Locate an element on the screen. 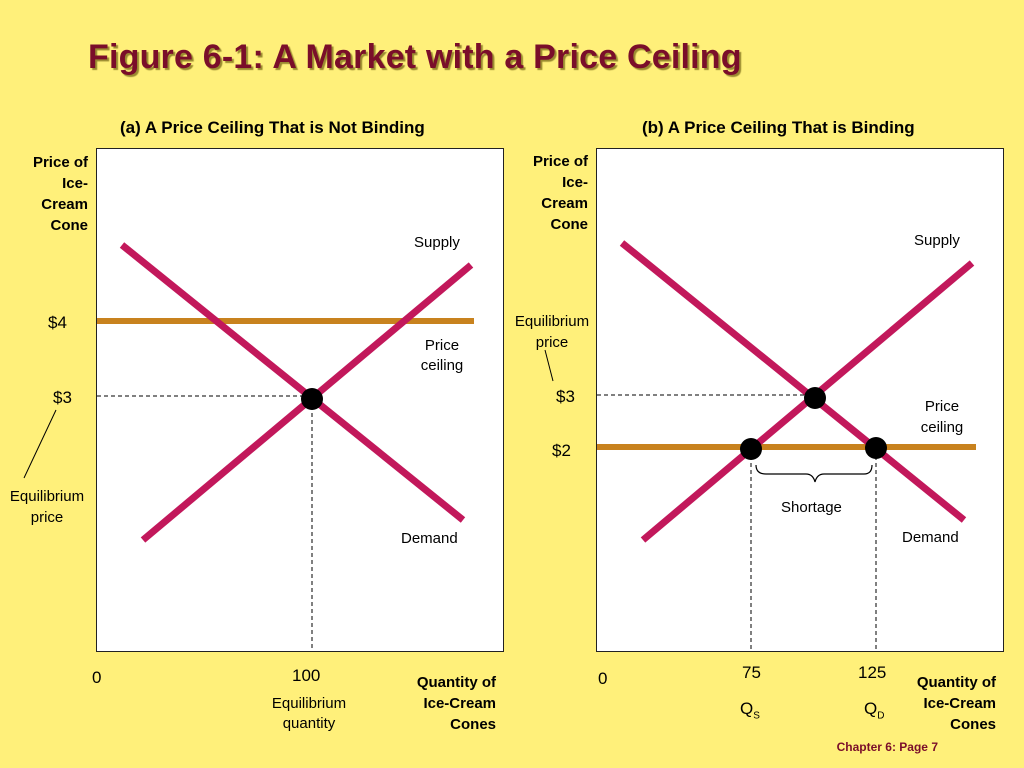 Image resolution: width=1024 pixels, height=768 pixels. panel-b-origin: 0 is located at coordinates (603, 678).